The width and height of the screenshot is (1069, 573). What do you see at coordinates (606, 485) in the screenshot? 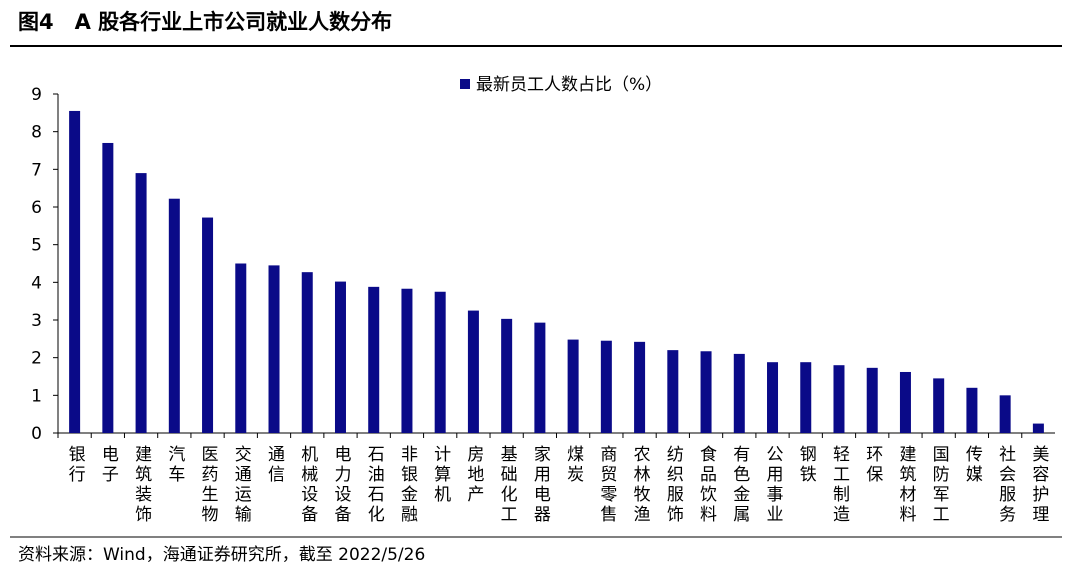
I see `x-tick-label: 商贸零售` at bounding box center [606, 485].